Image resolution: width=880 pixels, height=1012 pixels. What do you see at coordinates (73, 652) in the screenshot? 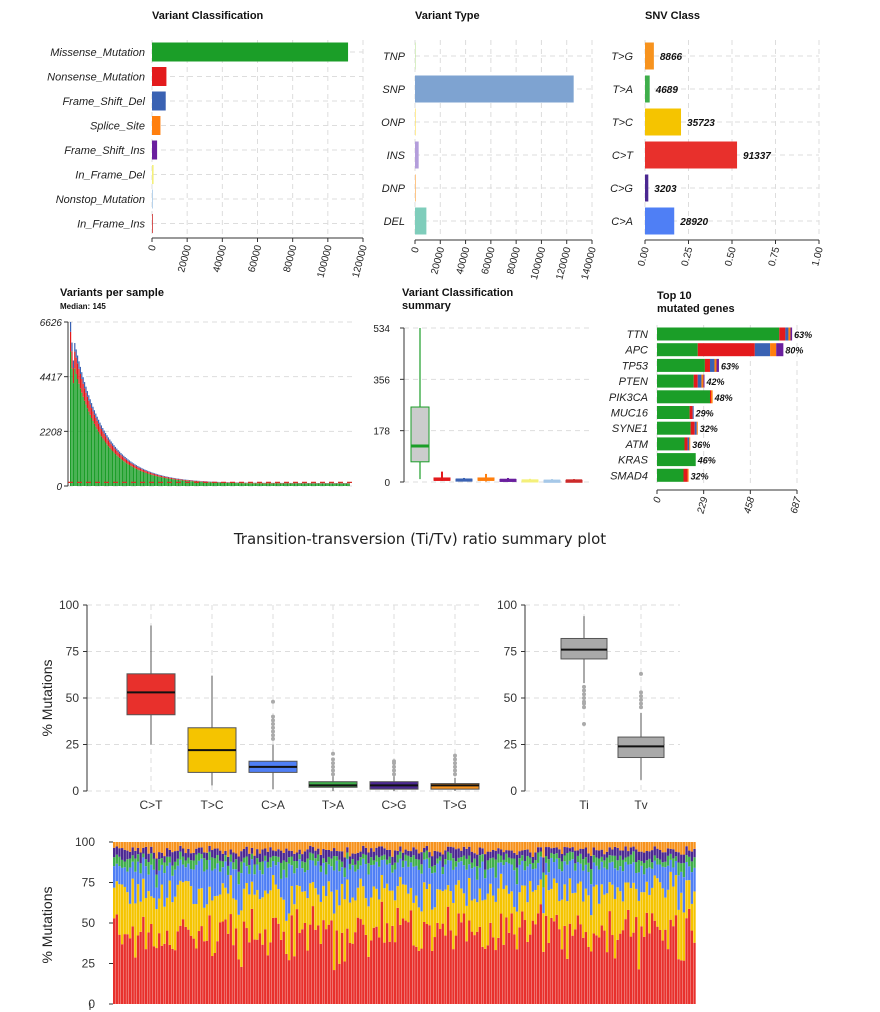
I see `y-tick-label: 75` at bounding box center [73, 652].